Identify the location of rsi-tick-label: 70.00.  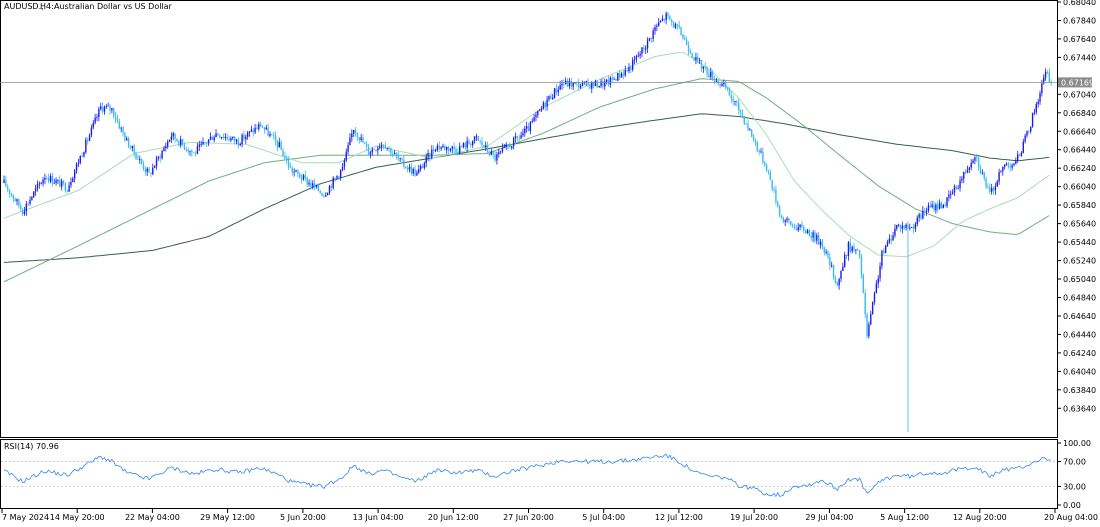
(1074, 462).